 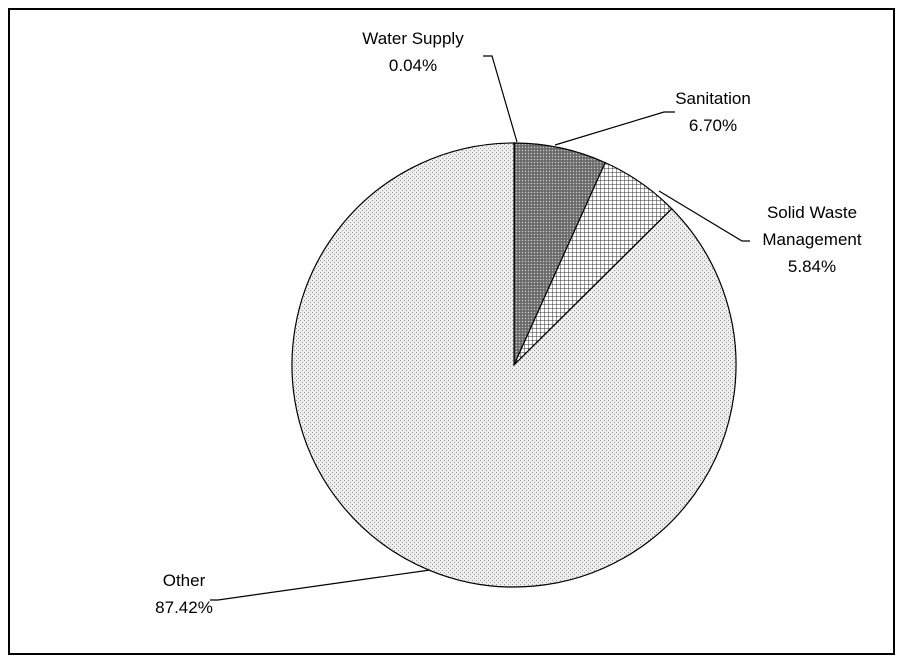 I want to click on leader-line-sanitation, so click(x=614, y=128).